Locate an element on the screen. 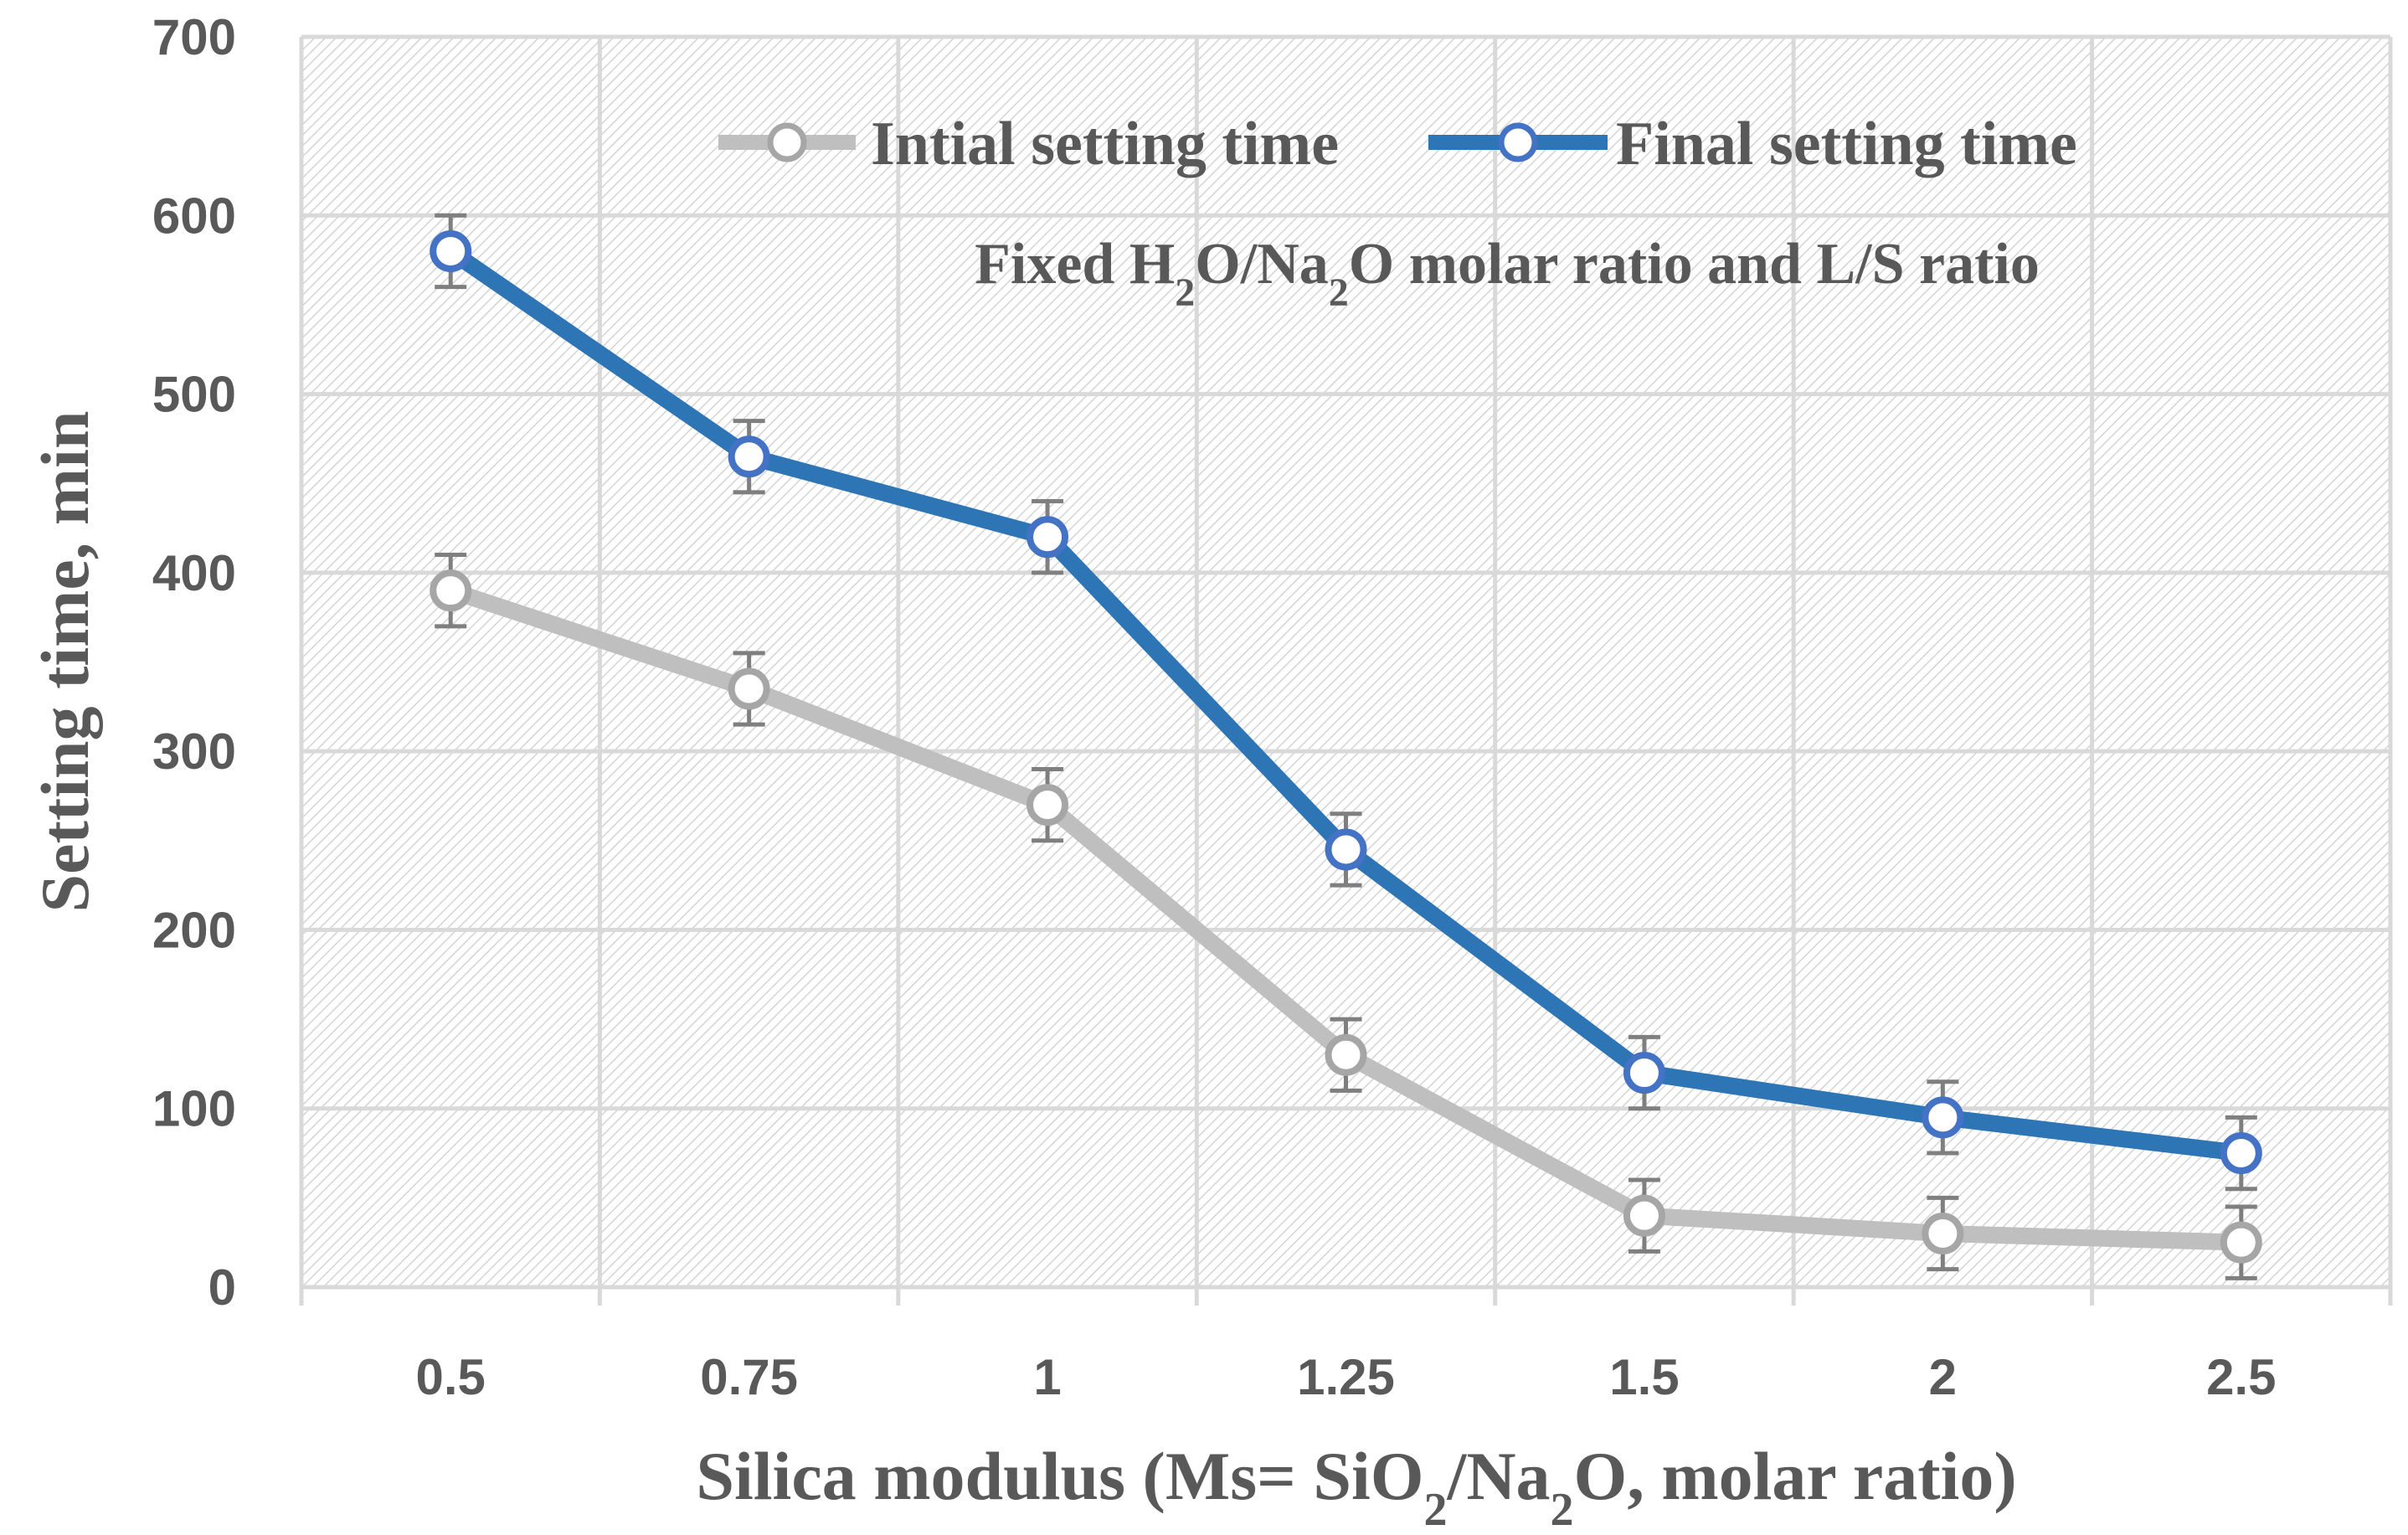 Image resolution: width=2408 pixels, height=1535 pixels. x-tick-label: 2 is located at coordinates (1943, 1377).